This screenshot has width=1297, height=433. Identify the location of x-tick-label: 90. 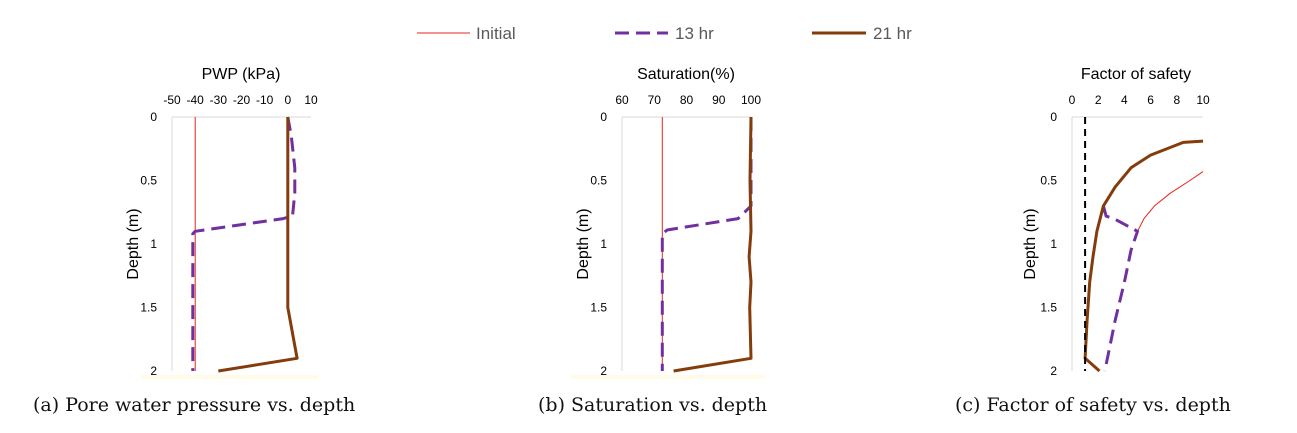
(719, 100).